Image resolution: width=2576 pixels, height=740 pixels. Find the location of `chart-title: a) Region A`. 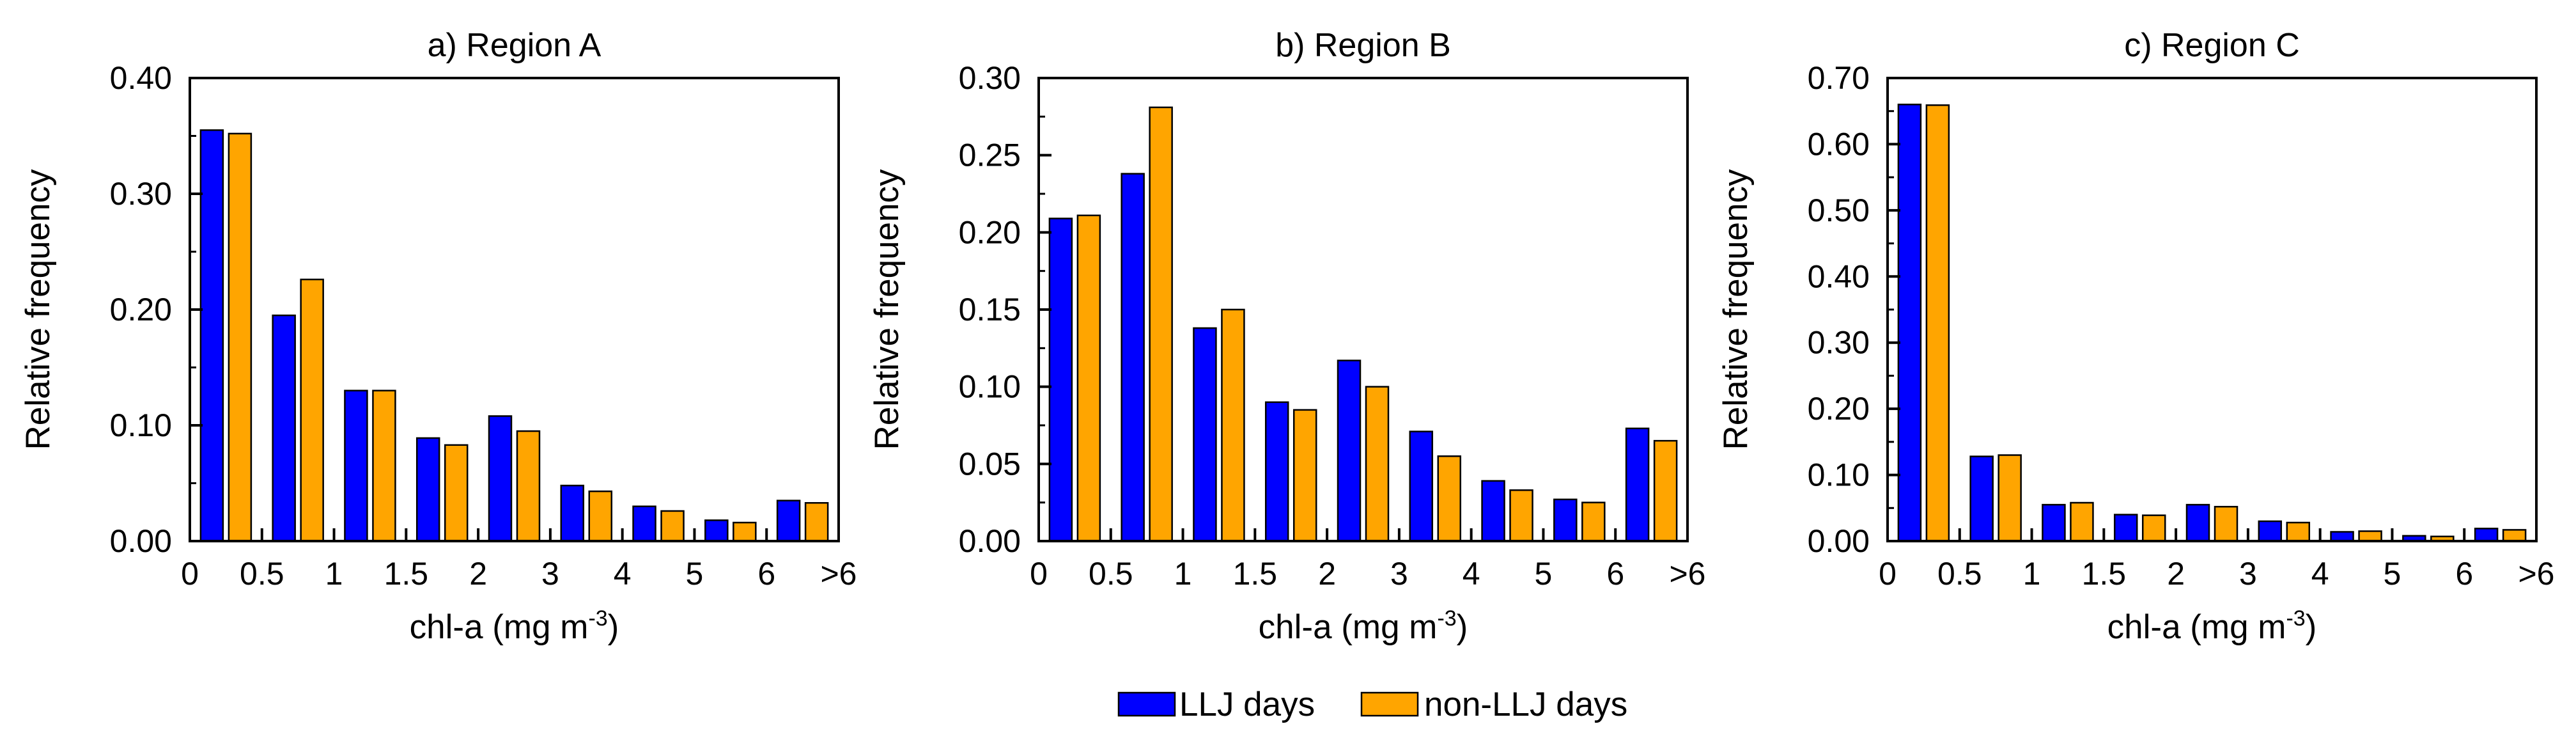

chart-title: a) Region A is located at coordinates (514, 45).